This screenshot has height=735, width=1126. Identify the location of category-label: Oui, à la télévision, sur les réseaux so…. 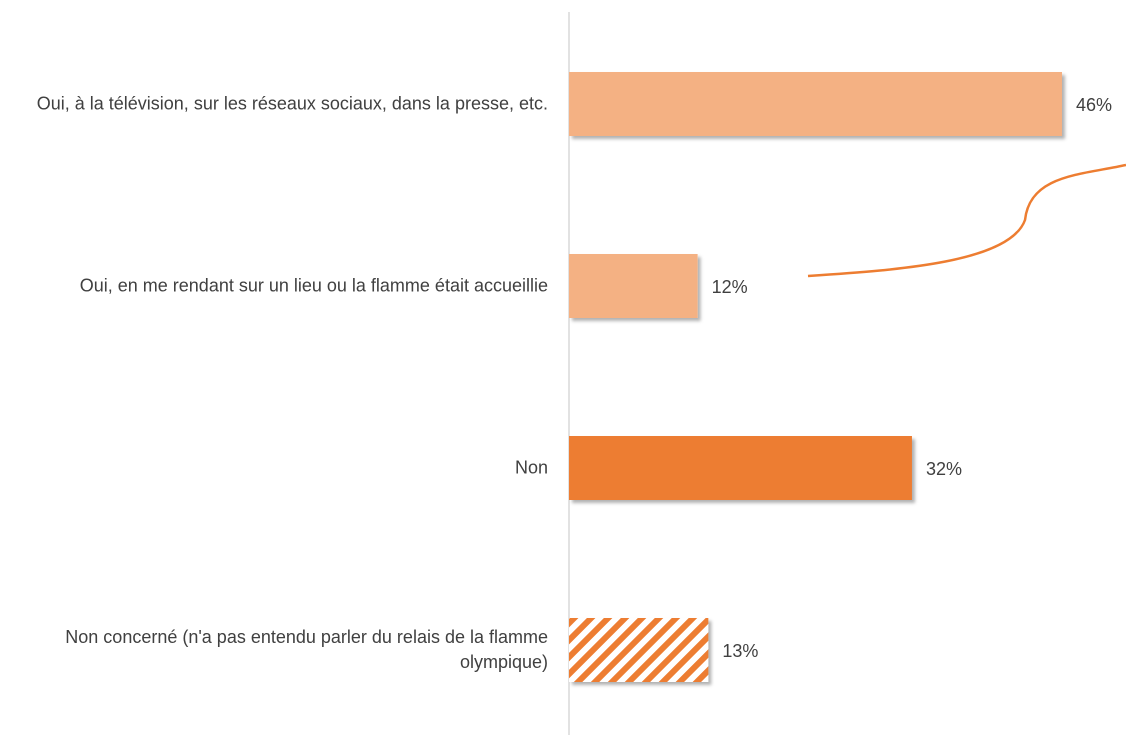
(292, 103).